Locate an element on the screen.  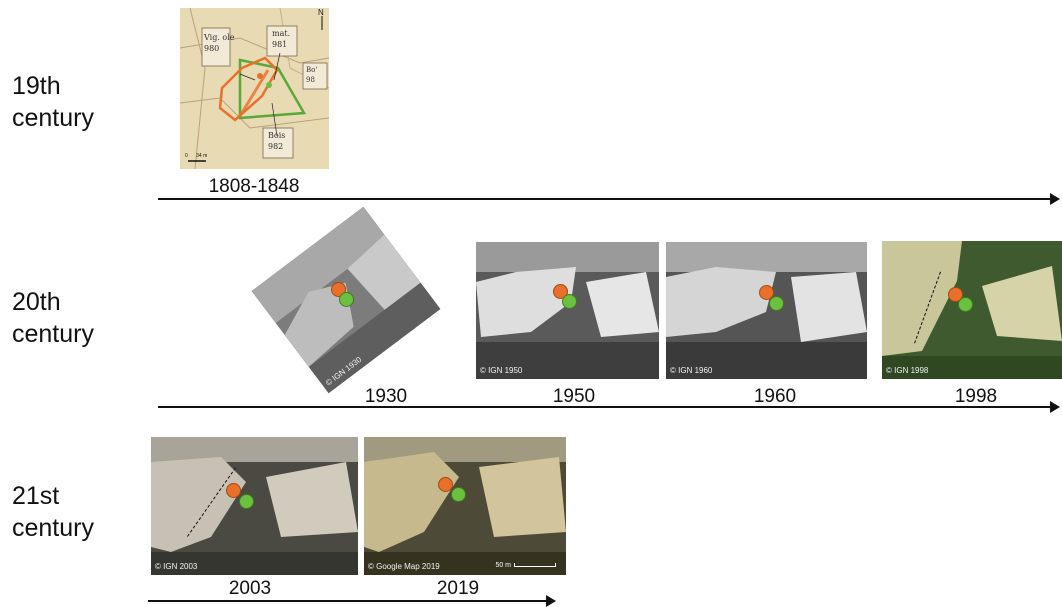
year-label-1808-1848: 1808-1848 is located at coordinates (254, 186).